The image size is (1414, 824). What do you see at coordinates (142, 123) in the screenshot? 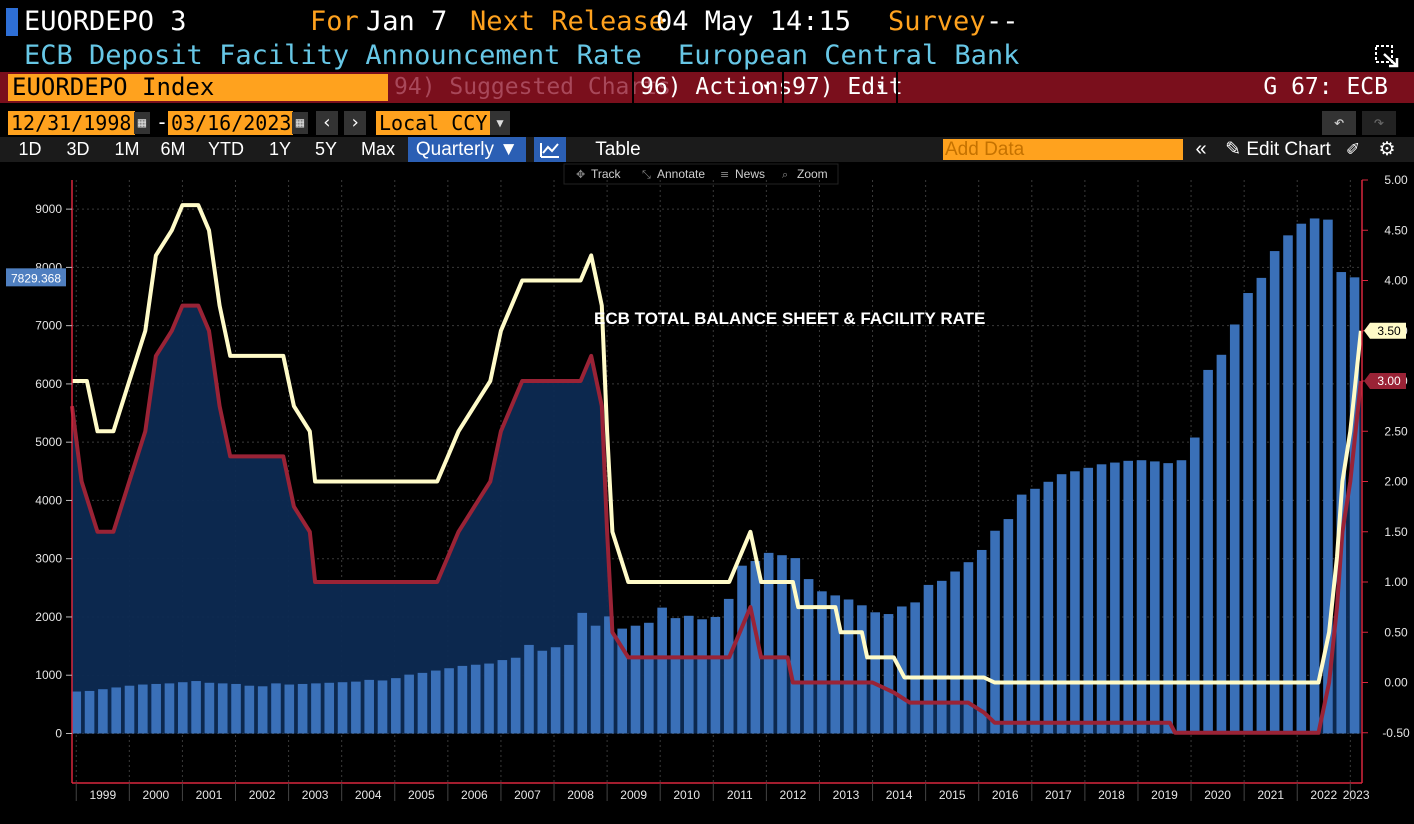
I see `start-calendar-icon: ▦` at bounding box center [142, 123].